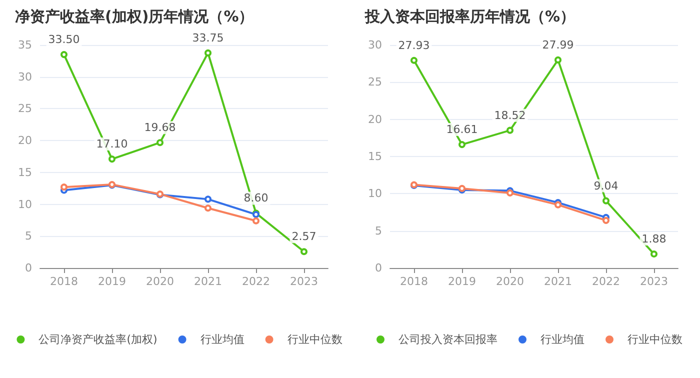 The image size is (700, 378). Describe the element at coordinates (98, 339) in the screenshot. I see `legend-label: 公司净资产收益率(加权)` at that location.